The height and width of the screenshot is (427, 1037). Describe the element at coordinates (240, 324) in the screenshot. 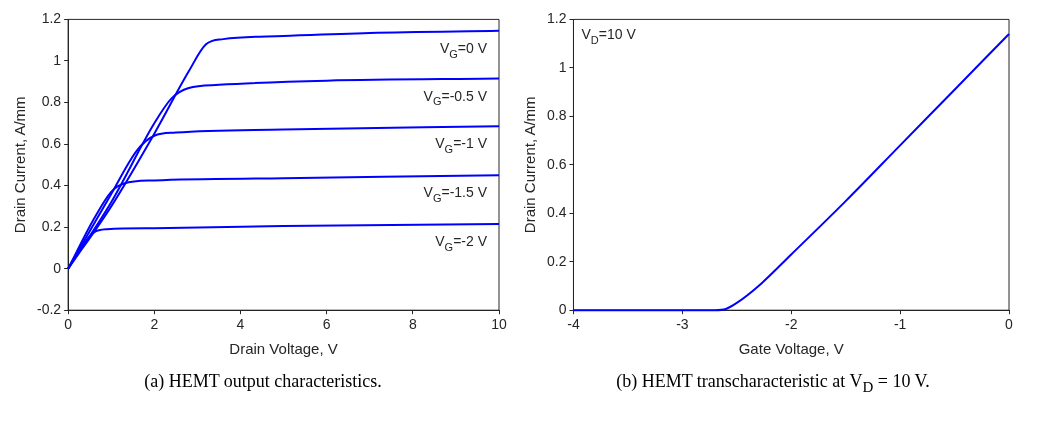

I see `x-tick-label: 4` at that location.